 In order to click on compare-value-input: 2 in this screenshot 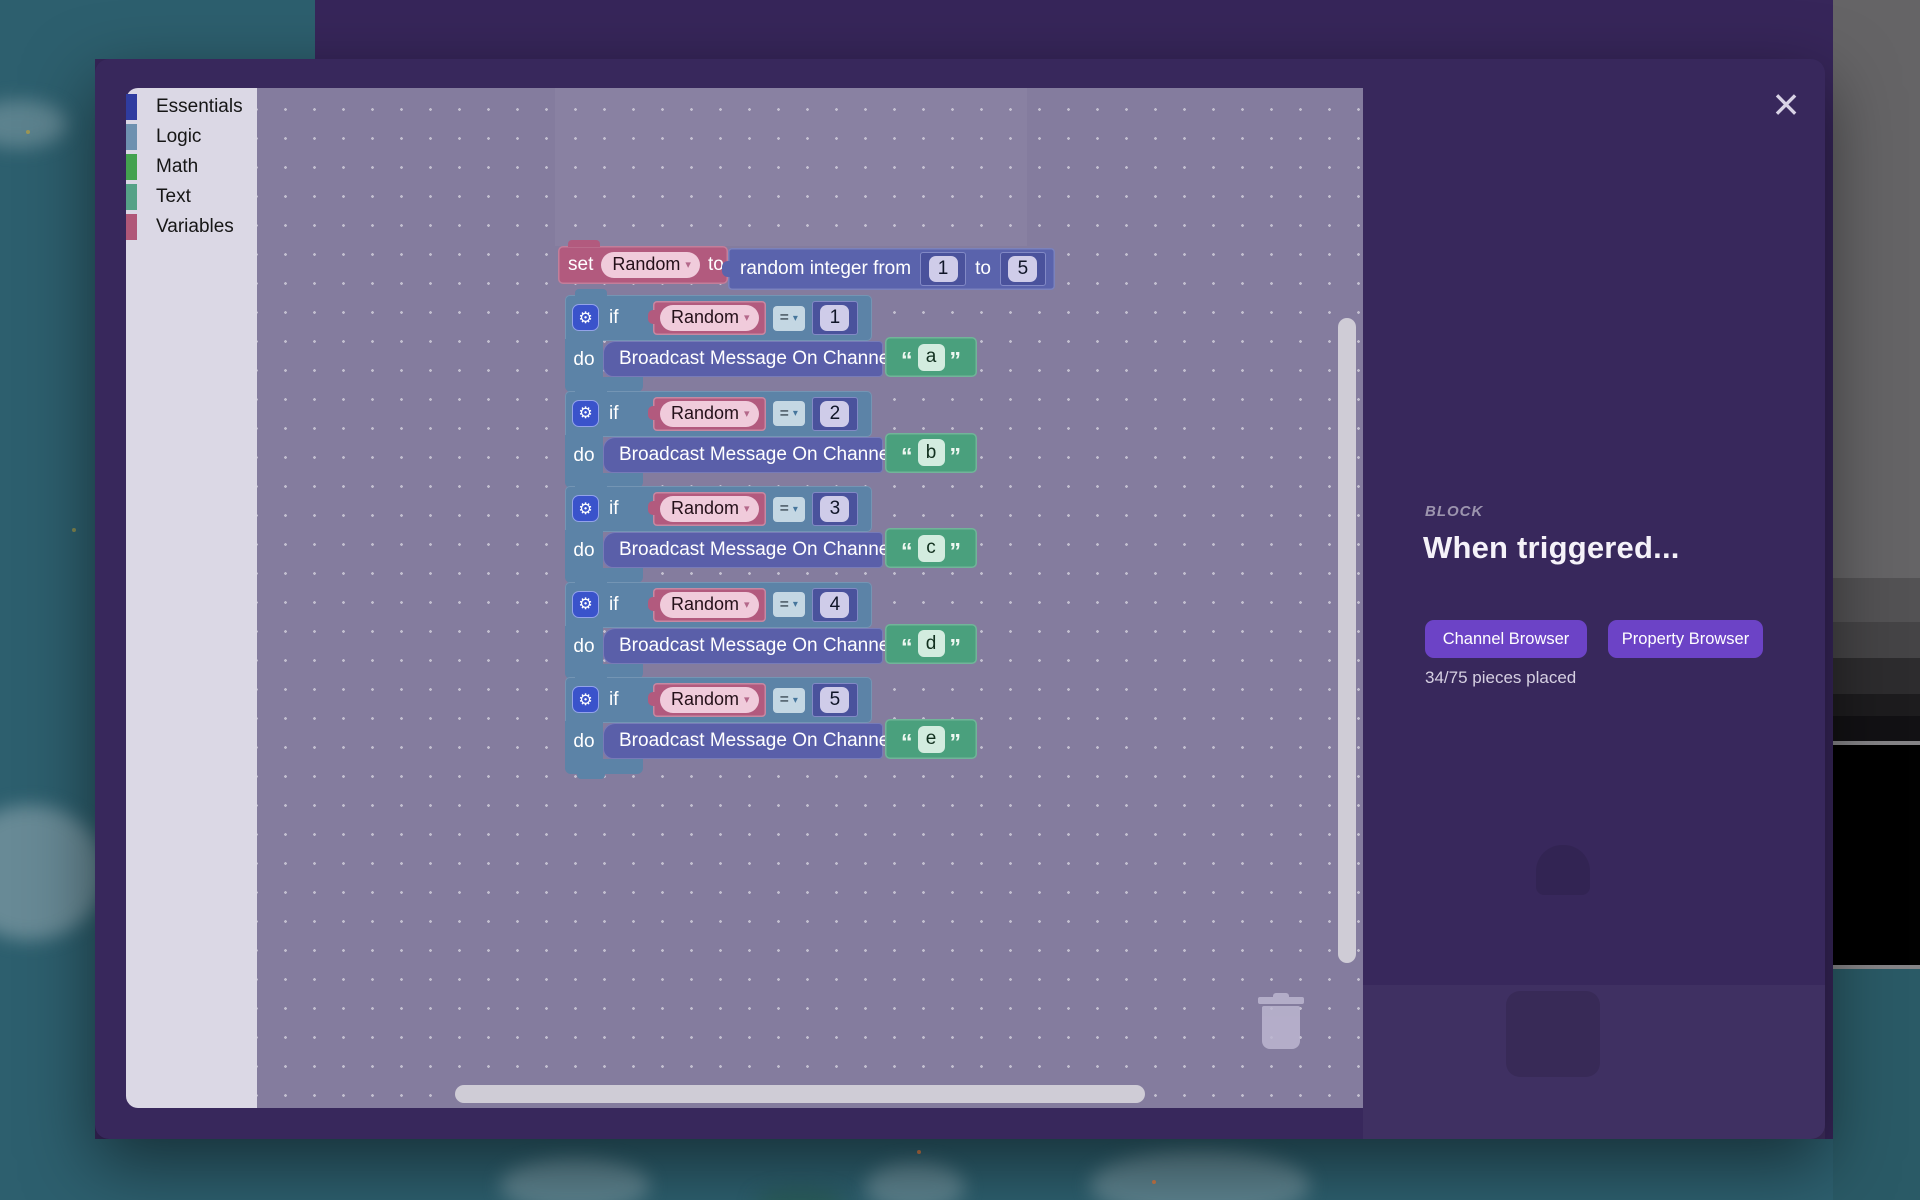, I will do `click(835, 413)`.